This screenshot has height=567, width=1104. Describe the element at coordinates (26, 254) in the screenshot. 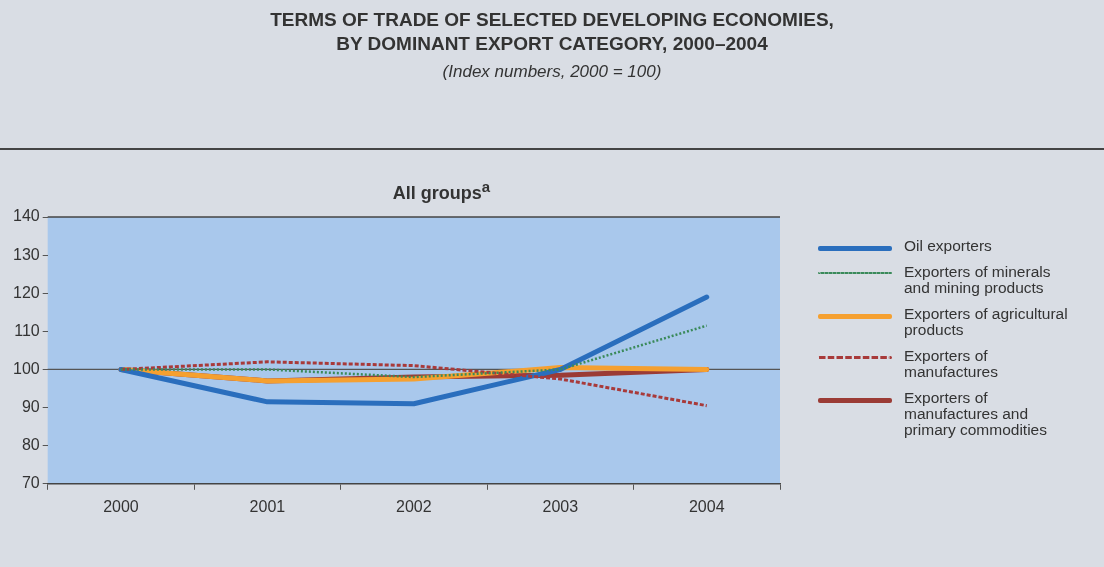

I see `y-tick-label: 130` at that location.